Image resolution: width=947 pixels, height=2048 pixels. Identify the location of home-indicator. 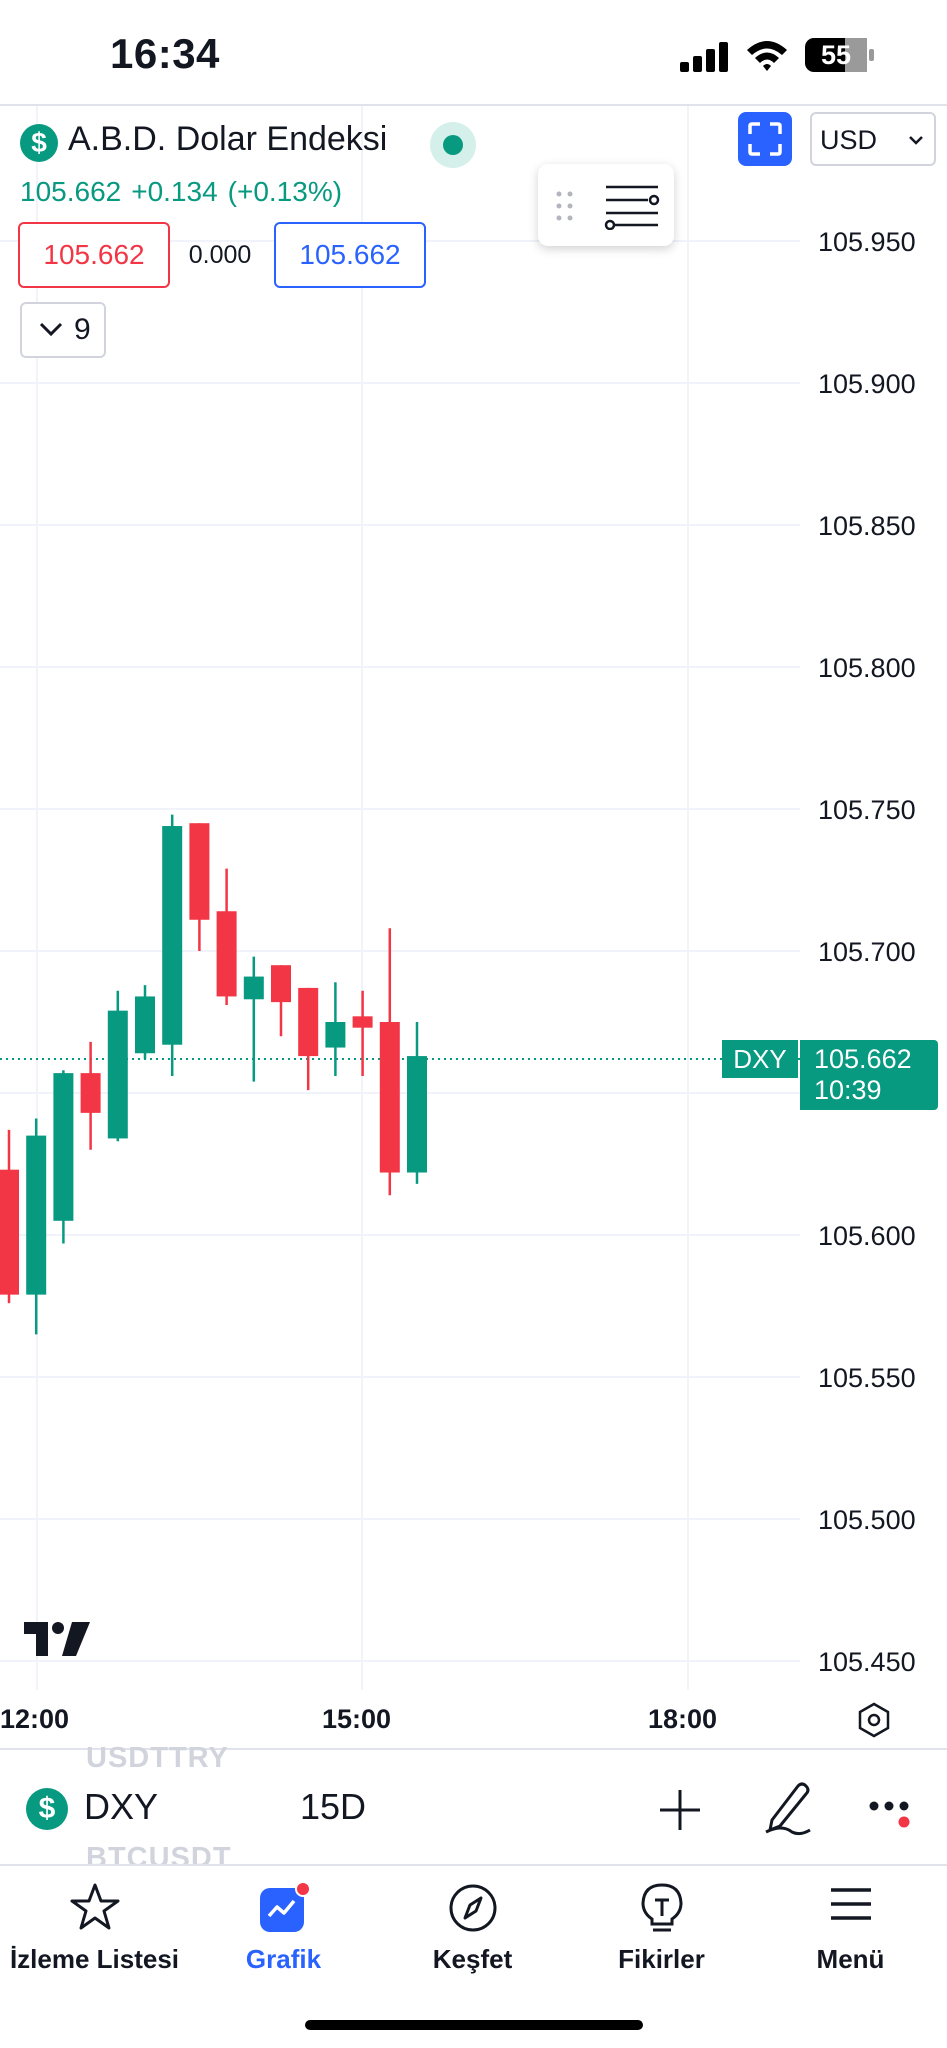
(474, 2025).